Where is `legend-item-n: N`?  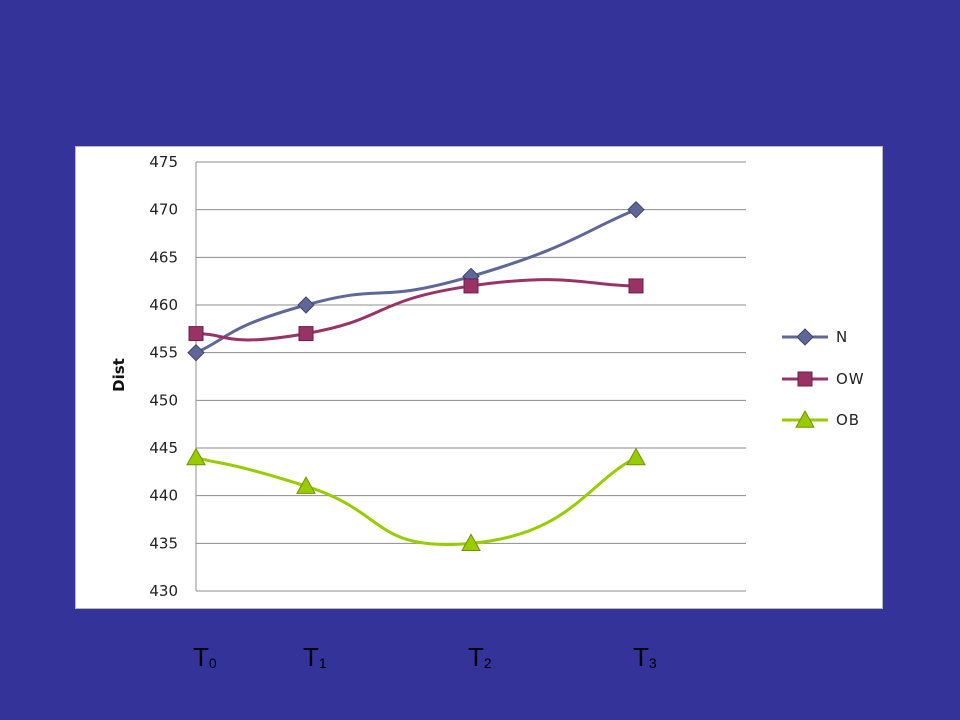
legend-item-n: N is located at coordinates (815, 337).